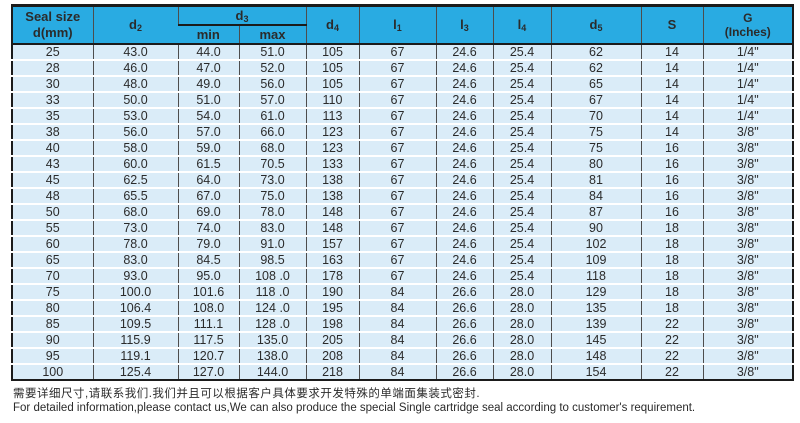 The image size is (800, 423). I want to click on table-cell: 118 .0, so click(272, 292).